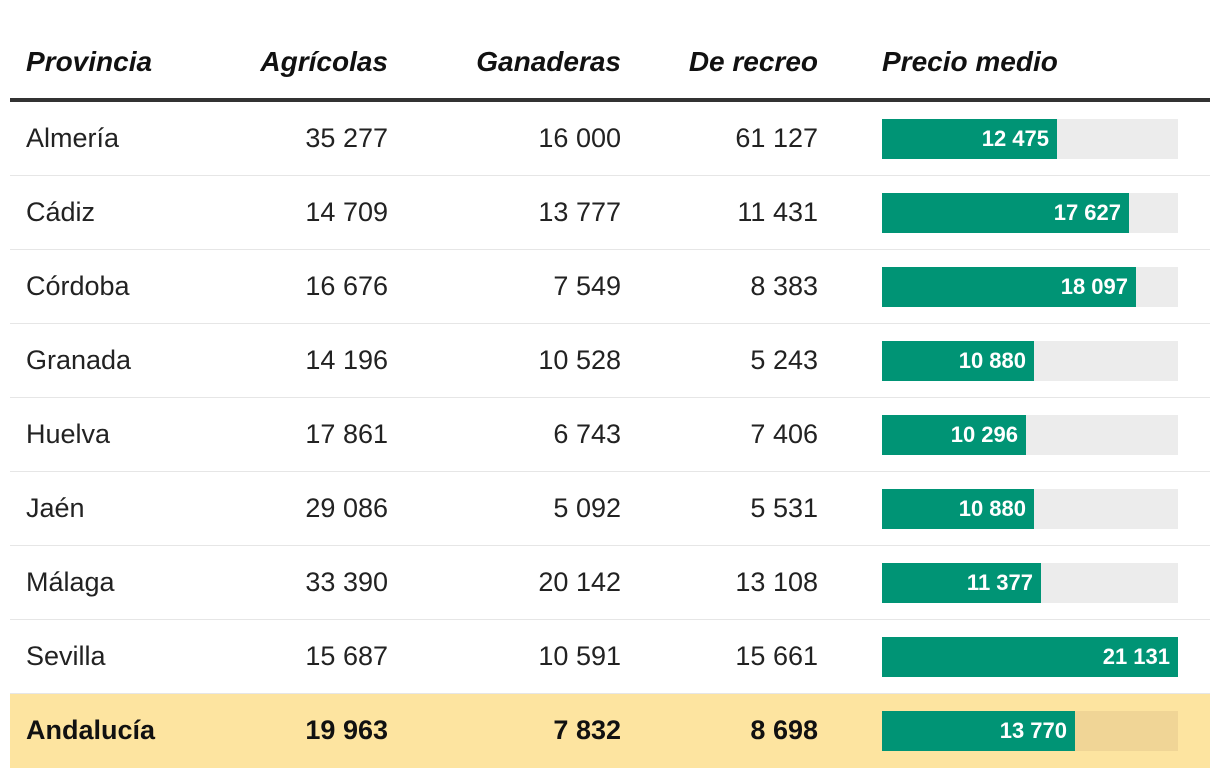  I want to click on precio-bar-track: 18 097, so click(1030, 287).